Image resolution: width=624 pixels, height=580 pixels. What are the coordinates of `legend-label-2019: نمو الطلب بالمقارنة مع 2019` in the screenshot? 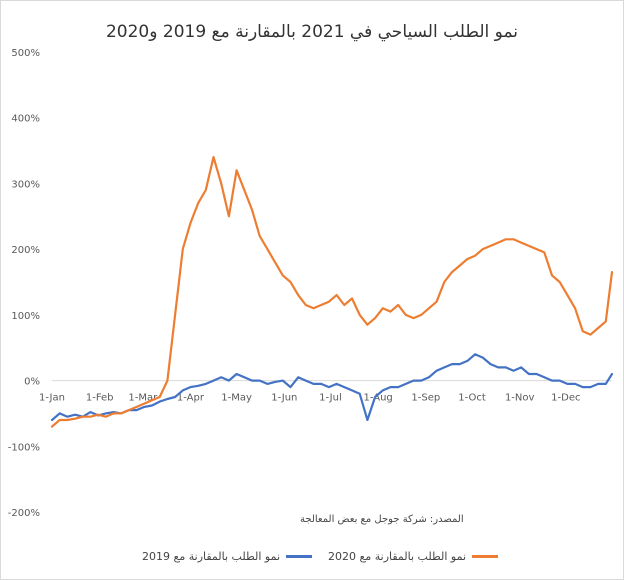 It's located at (211, 556).